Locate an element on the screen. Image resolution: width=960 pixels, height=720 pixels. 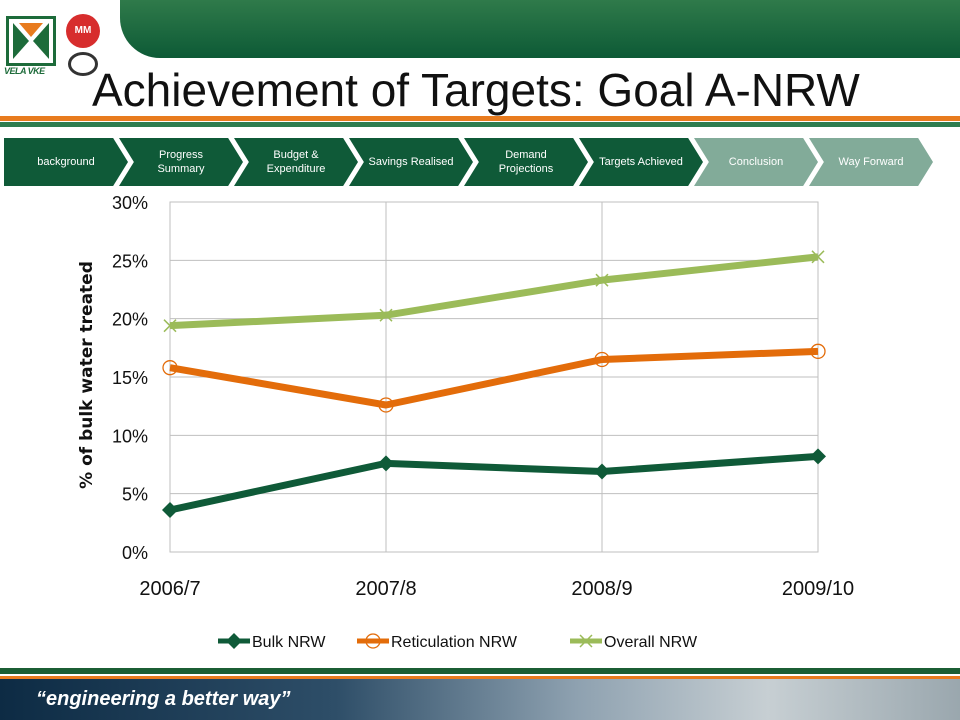
mm-logo: MM is located at coordinates (83, 31).